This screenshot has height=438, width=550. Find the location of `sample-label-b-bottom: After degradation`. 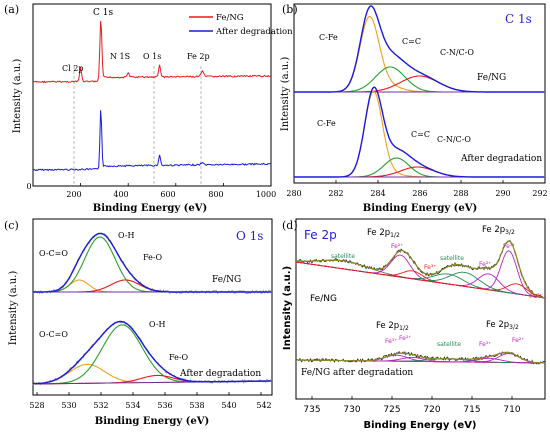

sample-label-b-bottom: After degradation is located at coordinates (501, 159).